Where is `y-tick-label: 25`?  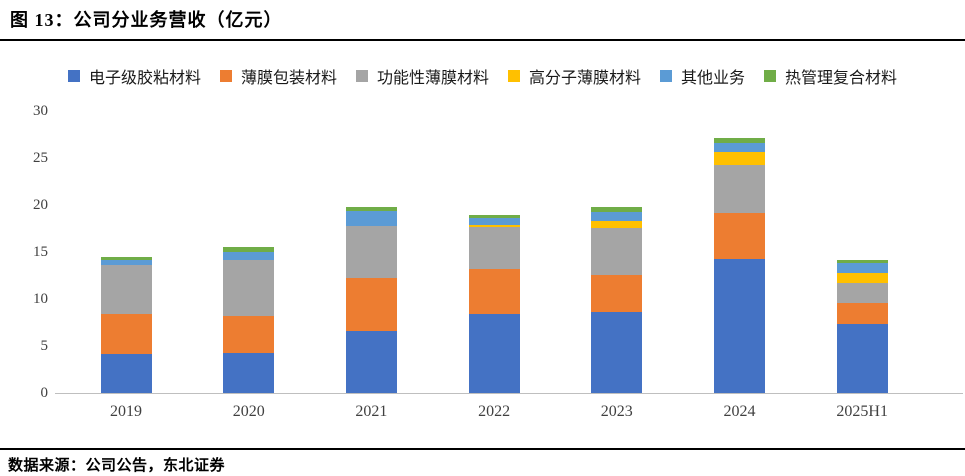 y-tick-label: 25 is located at coordinates (40, 158).